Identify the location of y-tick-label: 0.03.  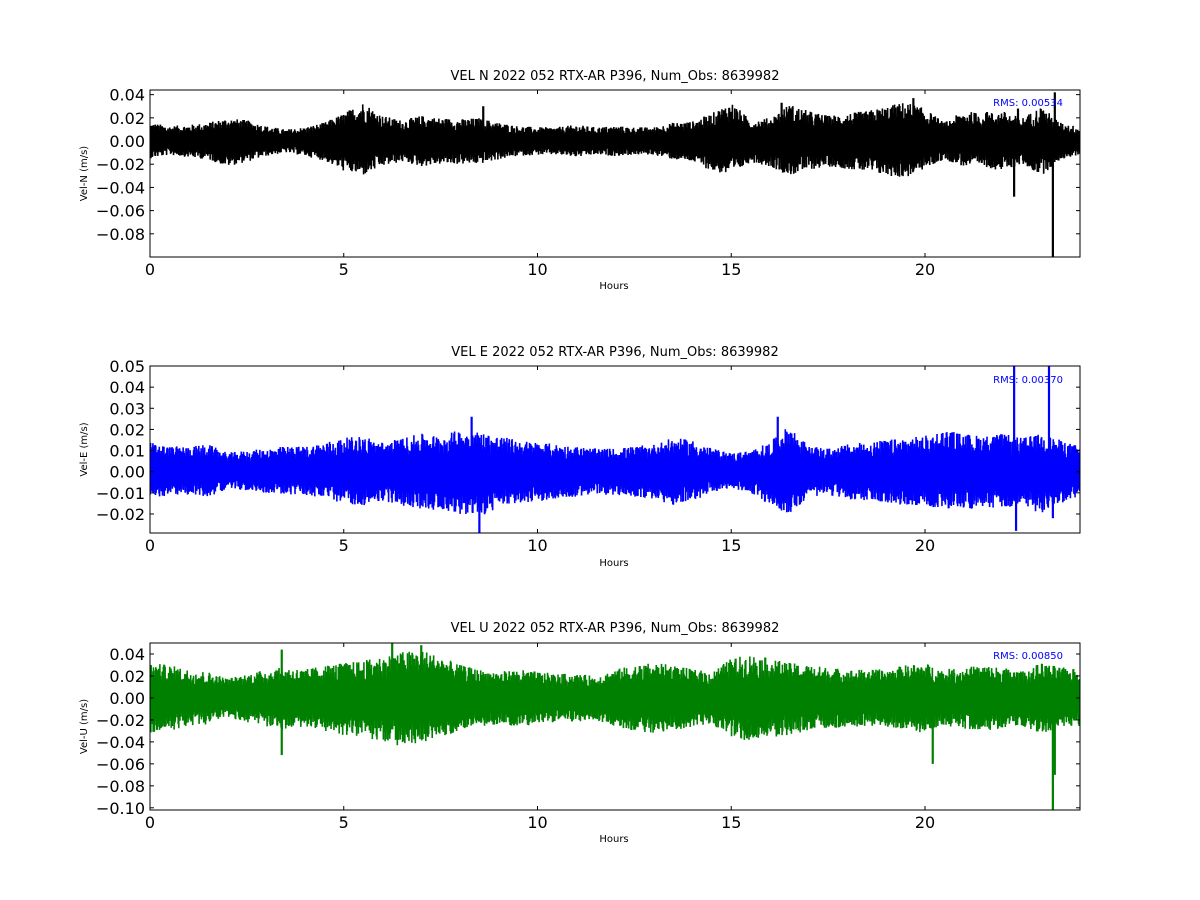
(127, 408).